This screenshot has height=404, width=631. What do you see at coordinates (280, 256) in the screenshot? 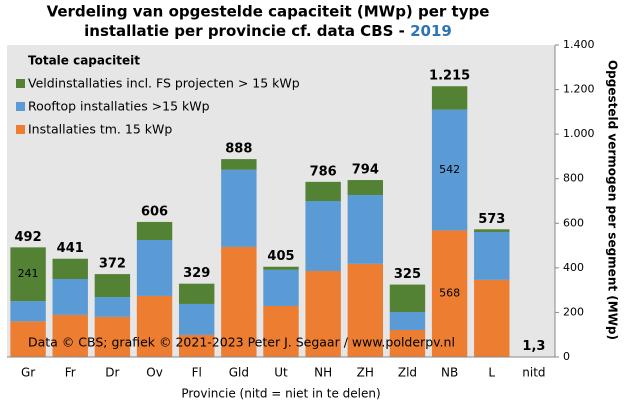
I see `total-label: 405` at bounding box center [280, 256].